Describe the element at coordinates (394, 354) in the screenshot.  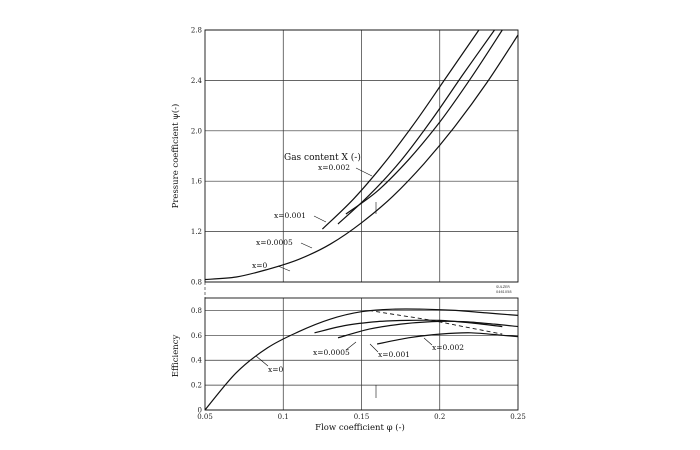
I see `label-x-0001-lower: x=0.001` at that location.